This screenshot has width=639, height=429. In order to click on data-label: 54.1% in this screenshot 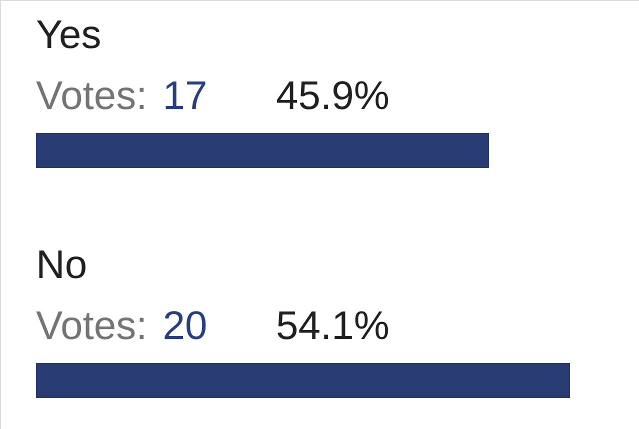, I will do `click(333, 326)`.